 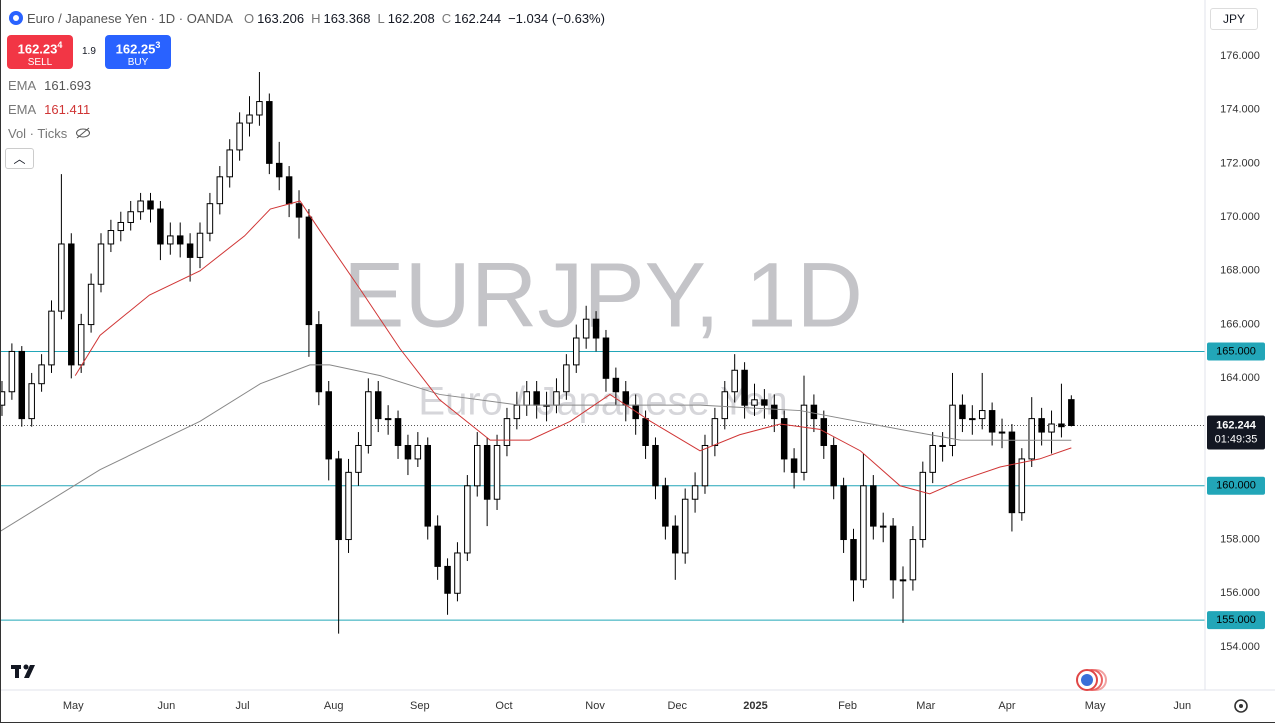 What do you see at coordinates (603, 295) in the screenshot?
I see `watermark: EURJPY, 1D` at bounding box center [603, 295].